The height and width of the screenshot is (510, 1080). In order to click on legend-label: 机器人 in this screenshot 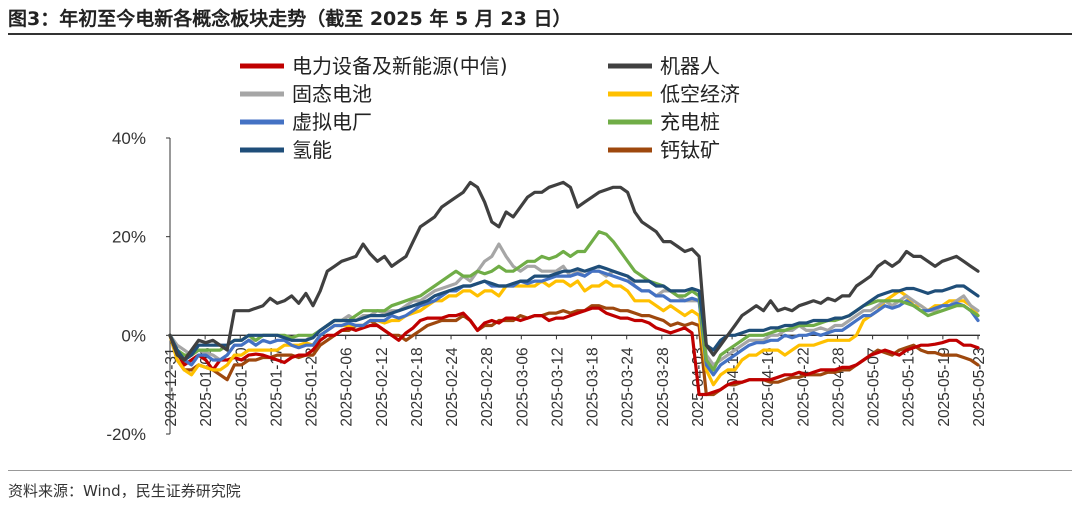, I will do `click(690, 66)`.